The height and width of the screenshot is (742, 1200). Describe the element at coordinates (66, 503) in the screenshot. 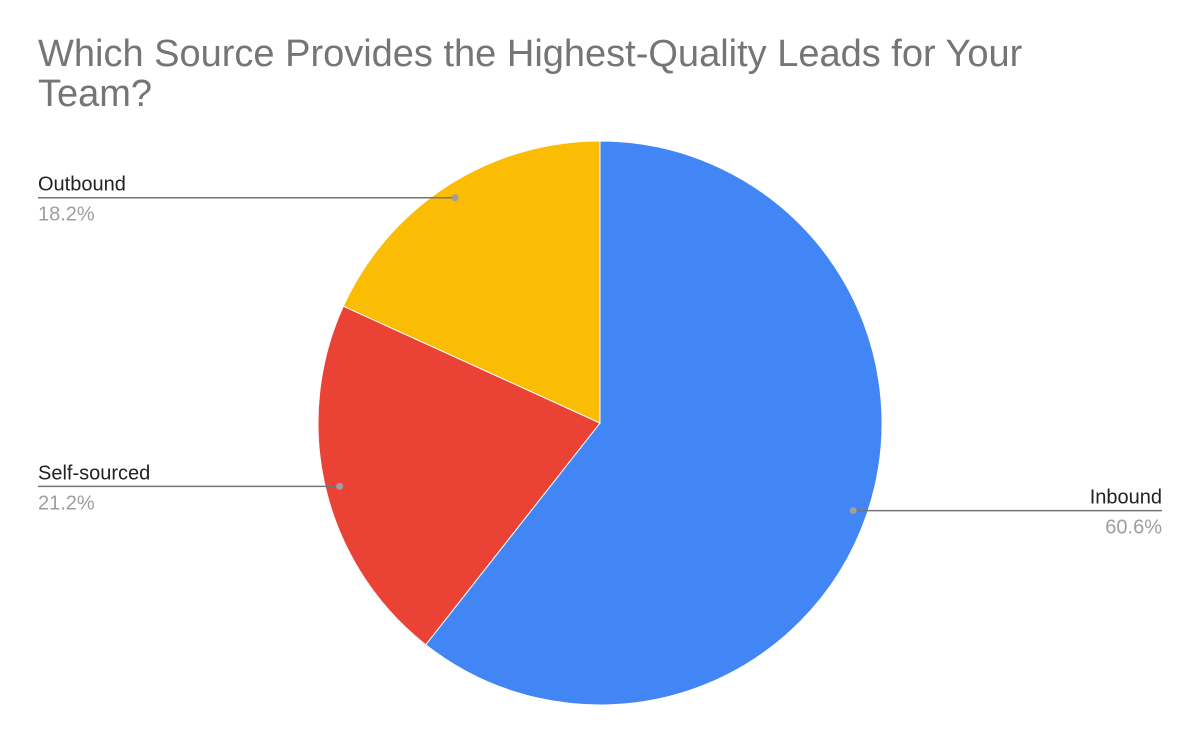

I see `slice-value-label: 21.2%` at that location.